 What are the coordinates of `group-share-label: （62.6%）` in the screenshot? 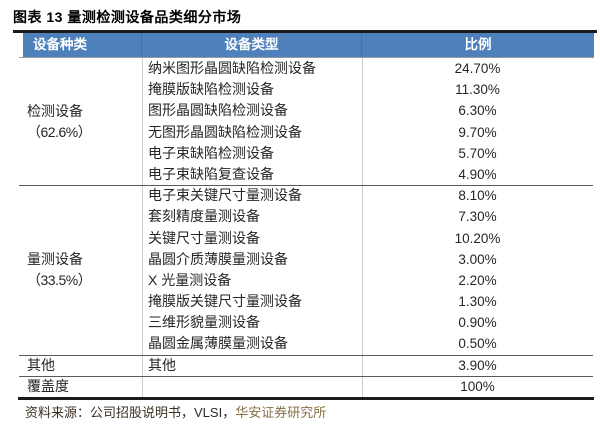 It's located at (59, 131).